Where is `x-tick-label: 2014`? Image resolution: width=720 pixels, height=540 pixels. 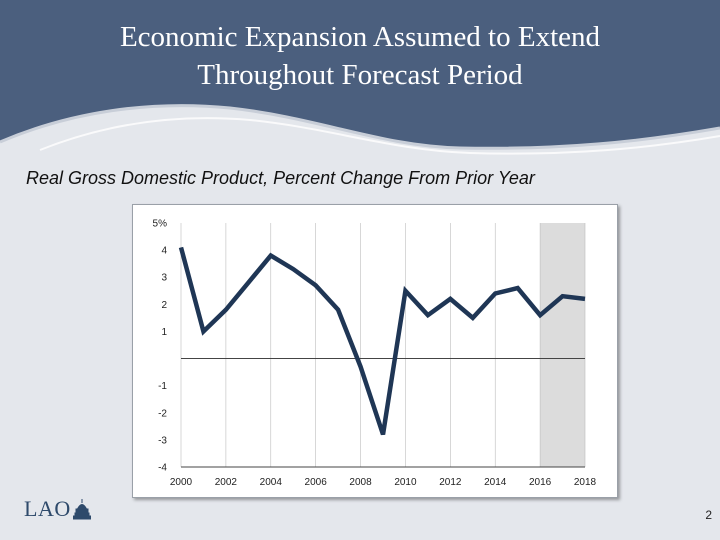
x-tick-label: 2014 is located at coordinates (495, 482).